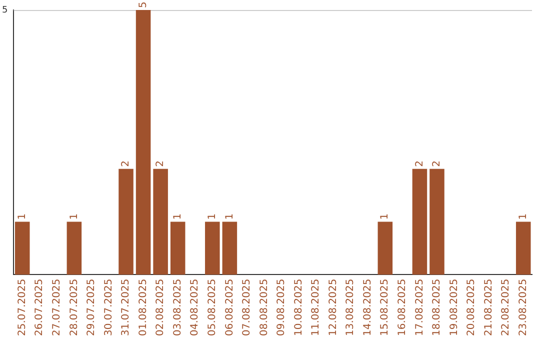  What do you see at coordinates (230, 307) in the screenshot?
I see `x-tick-label: 06.08.2025` at bounding box center [230, 307].